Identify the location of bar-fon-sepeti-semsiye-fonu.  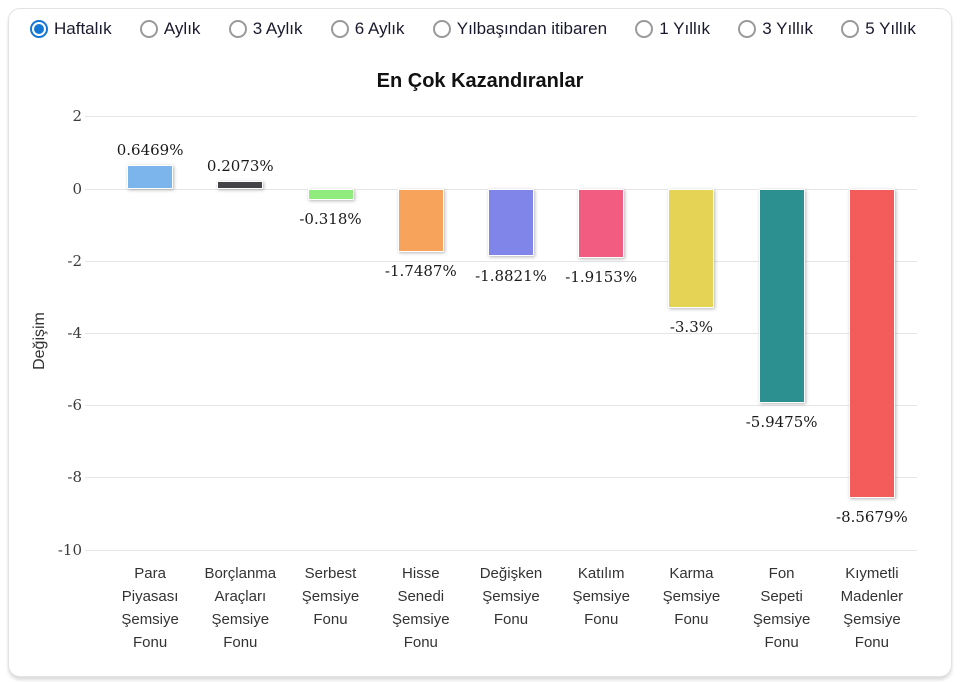
(781, 296).